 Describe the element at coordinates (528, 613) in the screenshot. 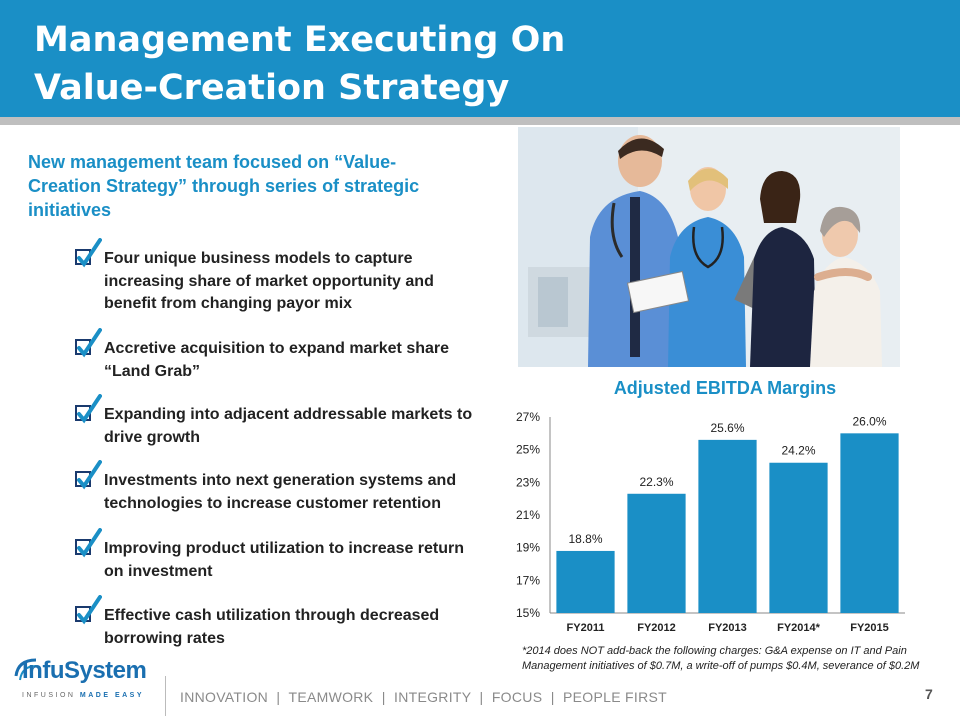

I see `y-tick-label: 15%` at that location.